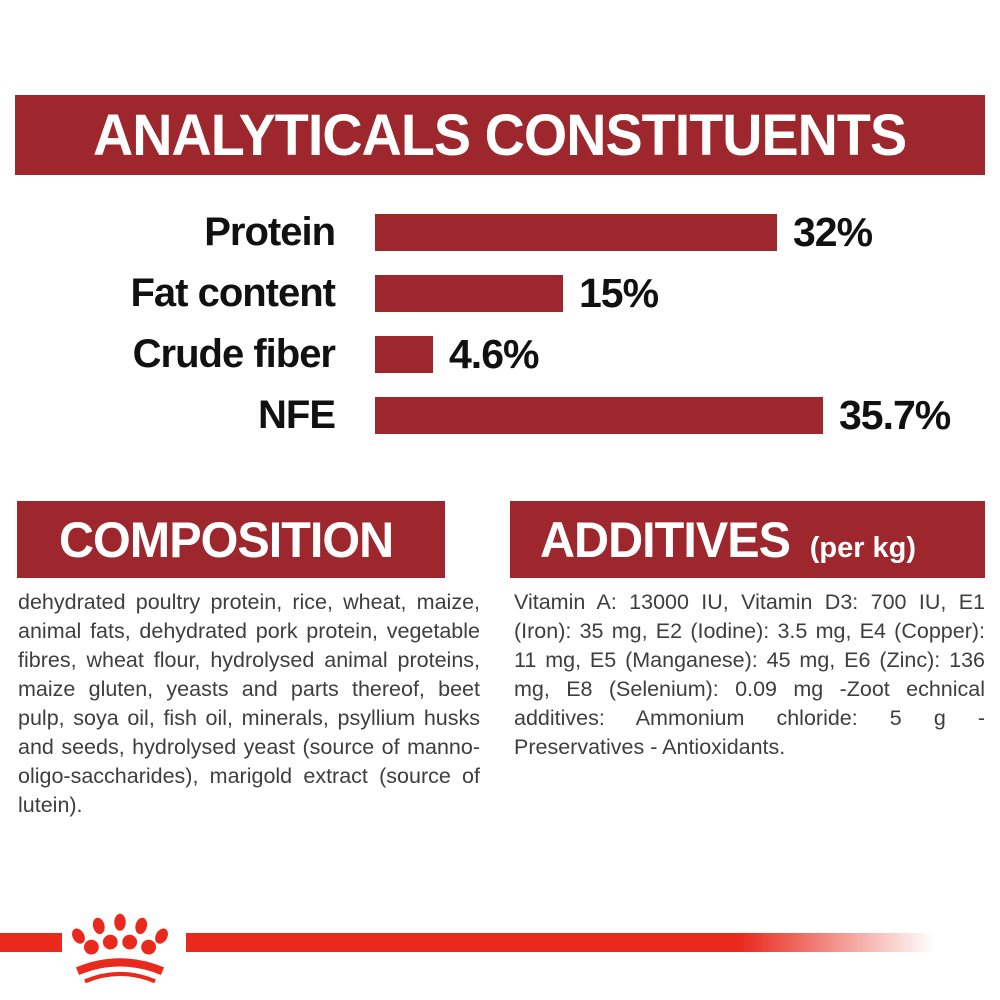 This screenshot has height=1000, width=1000. I want to click on chart-row: Crude fiber 4.6%, so click(500, 354).